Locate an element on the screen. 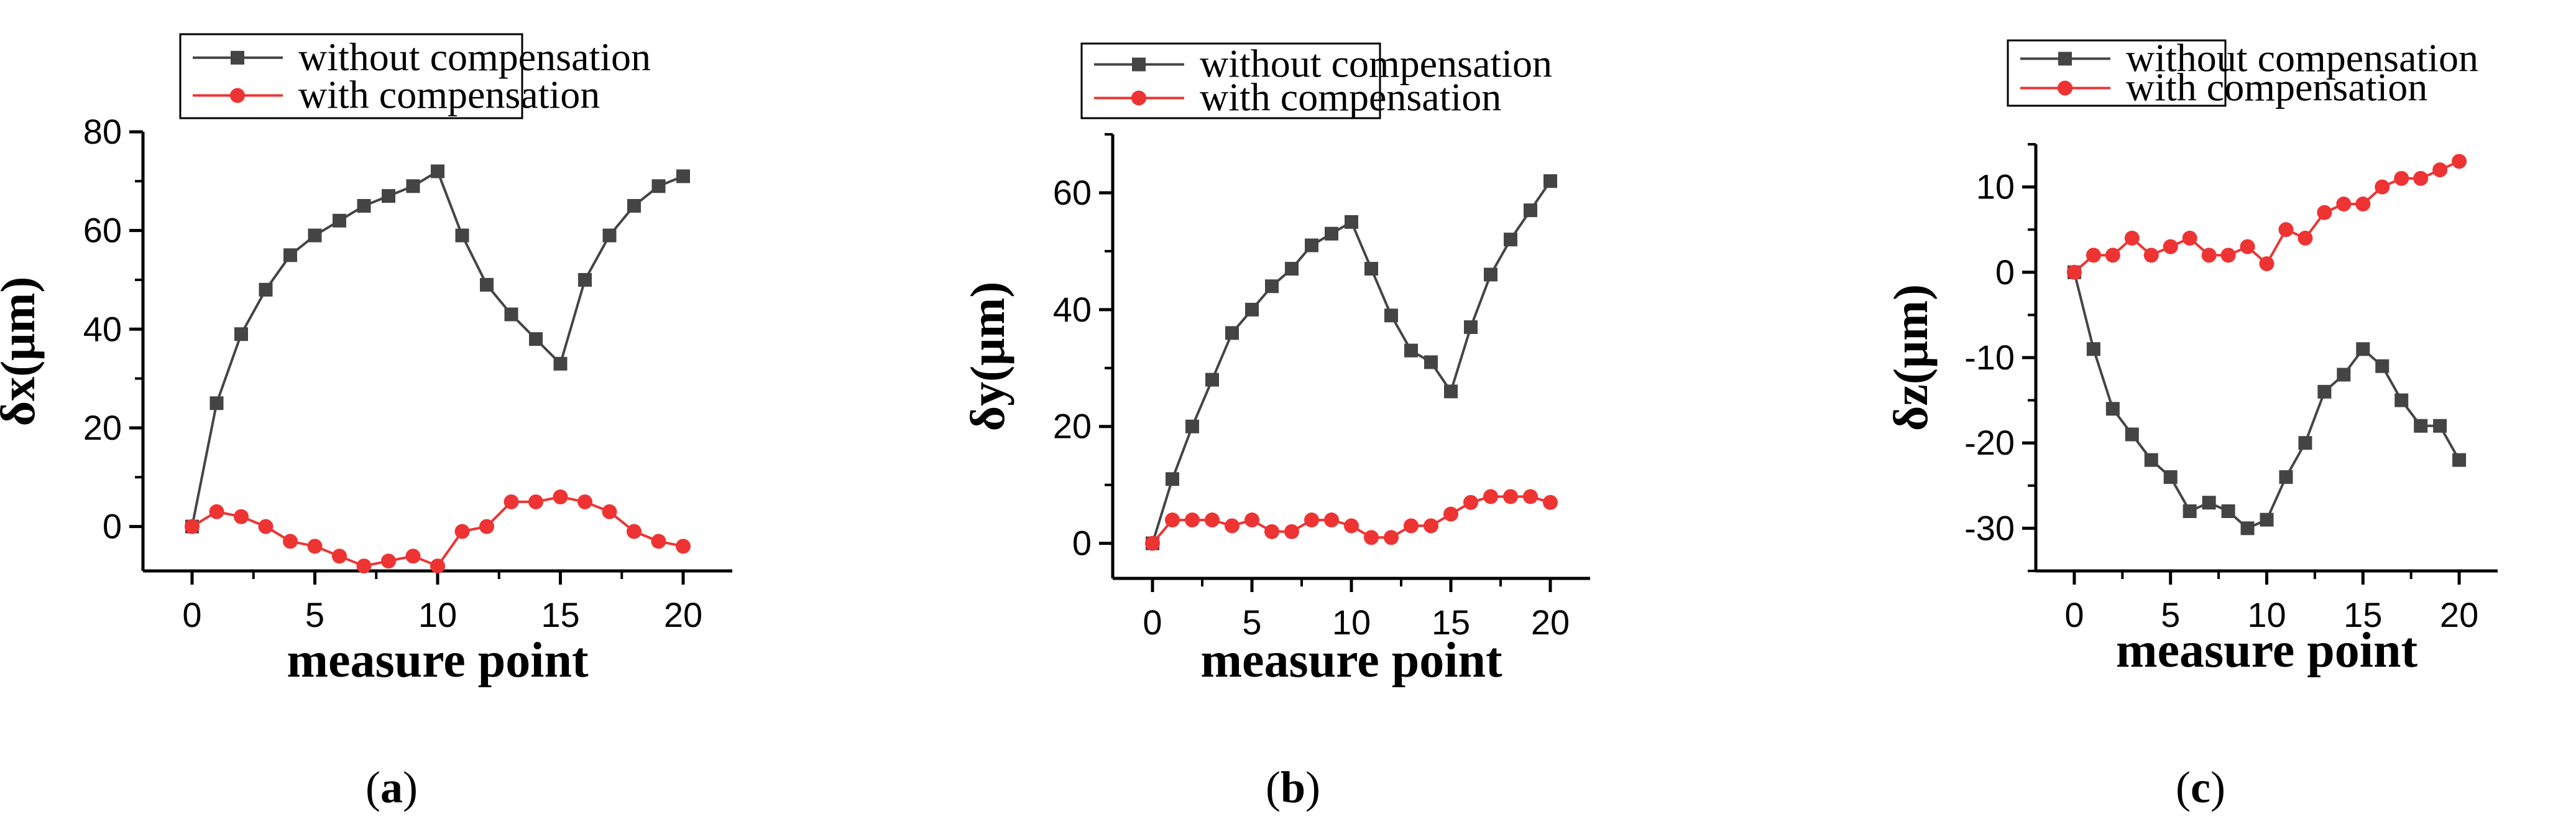 This screenshot has height=834, width=2576. x-tick-label: 10 is located at coordinates (2266, 614).